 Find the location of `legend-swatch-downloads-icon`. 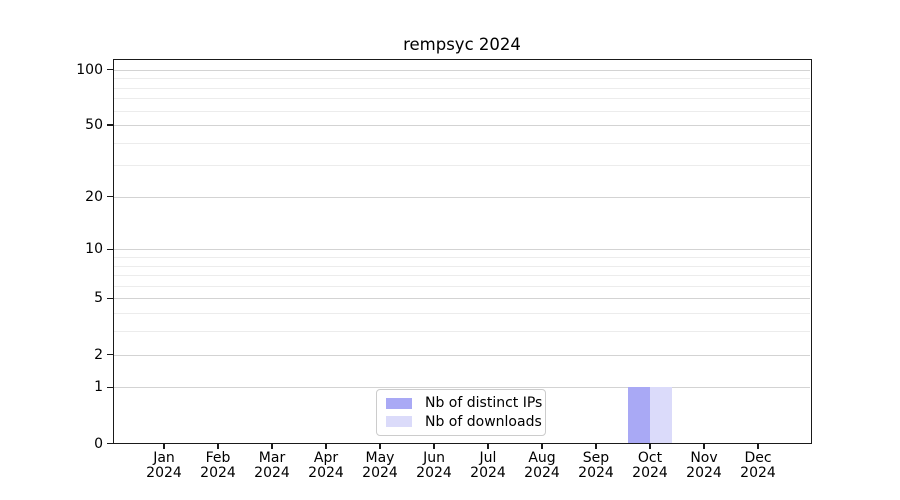

legend-swatch-downloads-icon is located at coordinates (399, 422).